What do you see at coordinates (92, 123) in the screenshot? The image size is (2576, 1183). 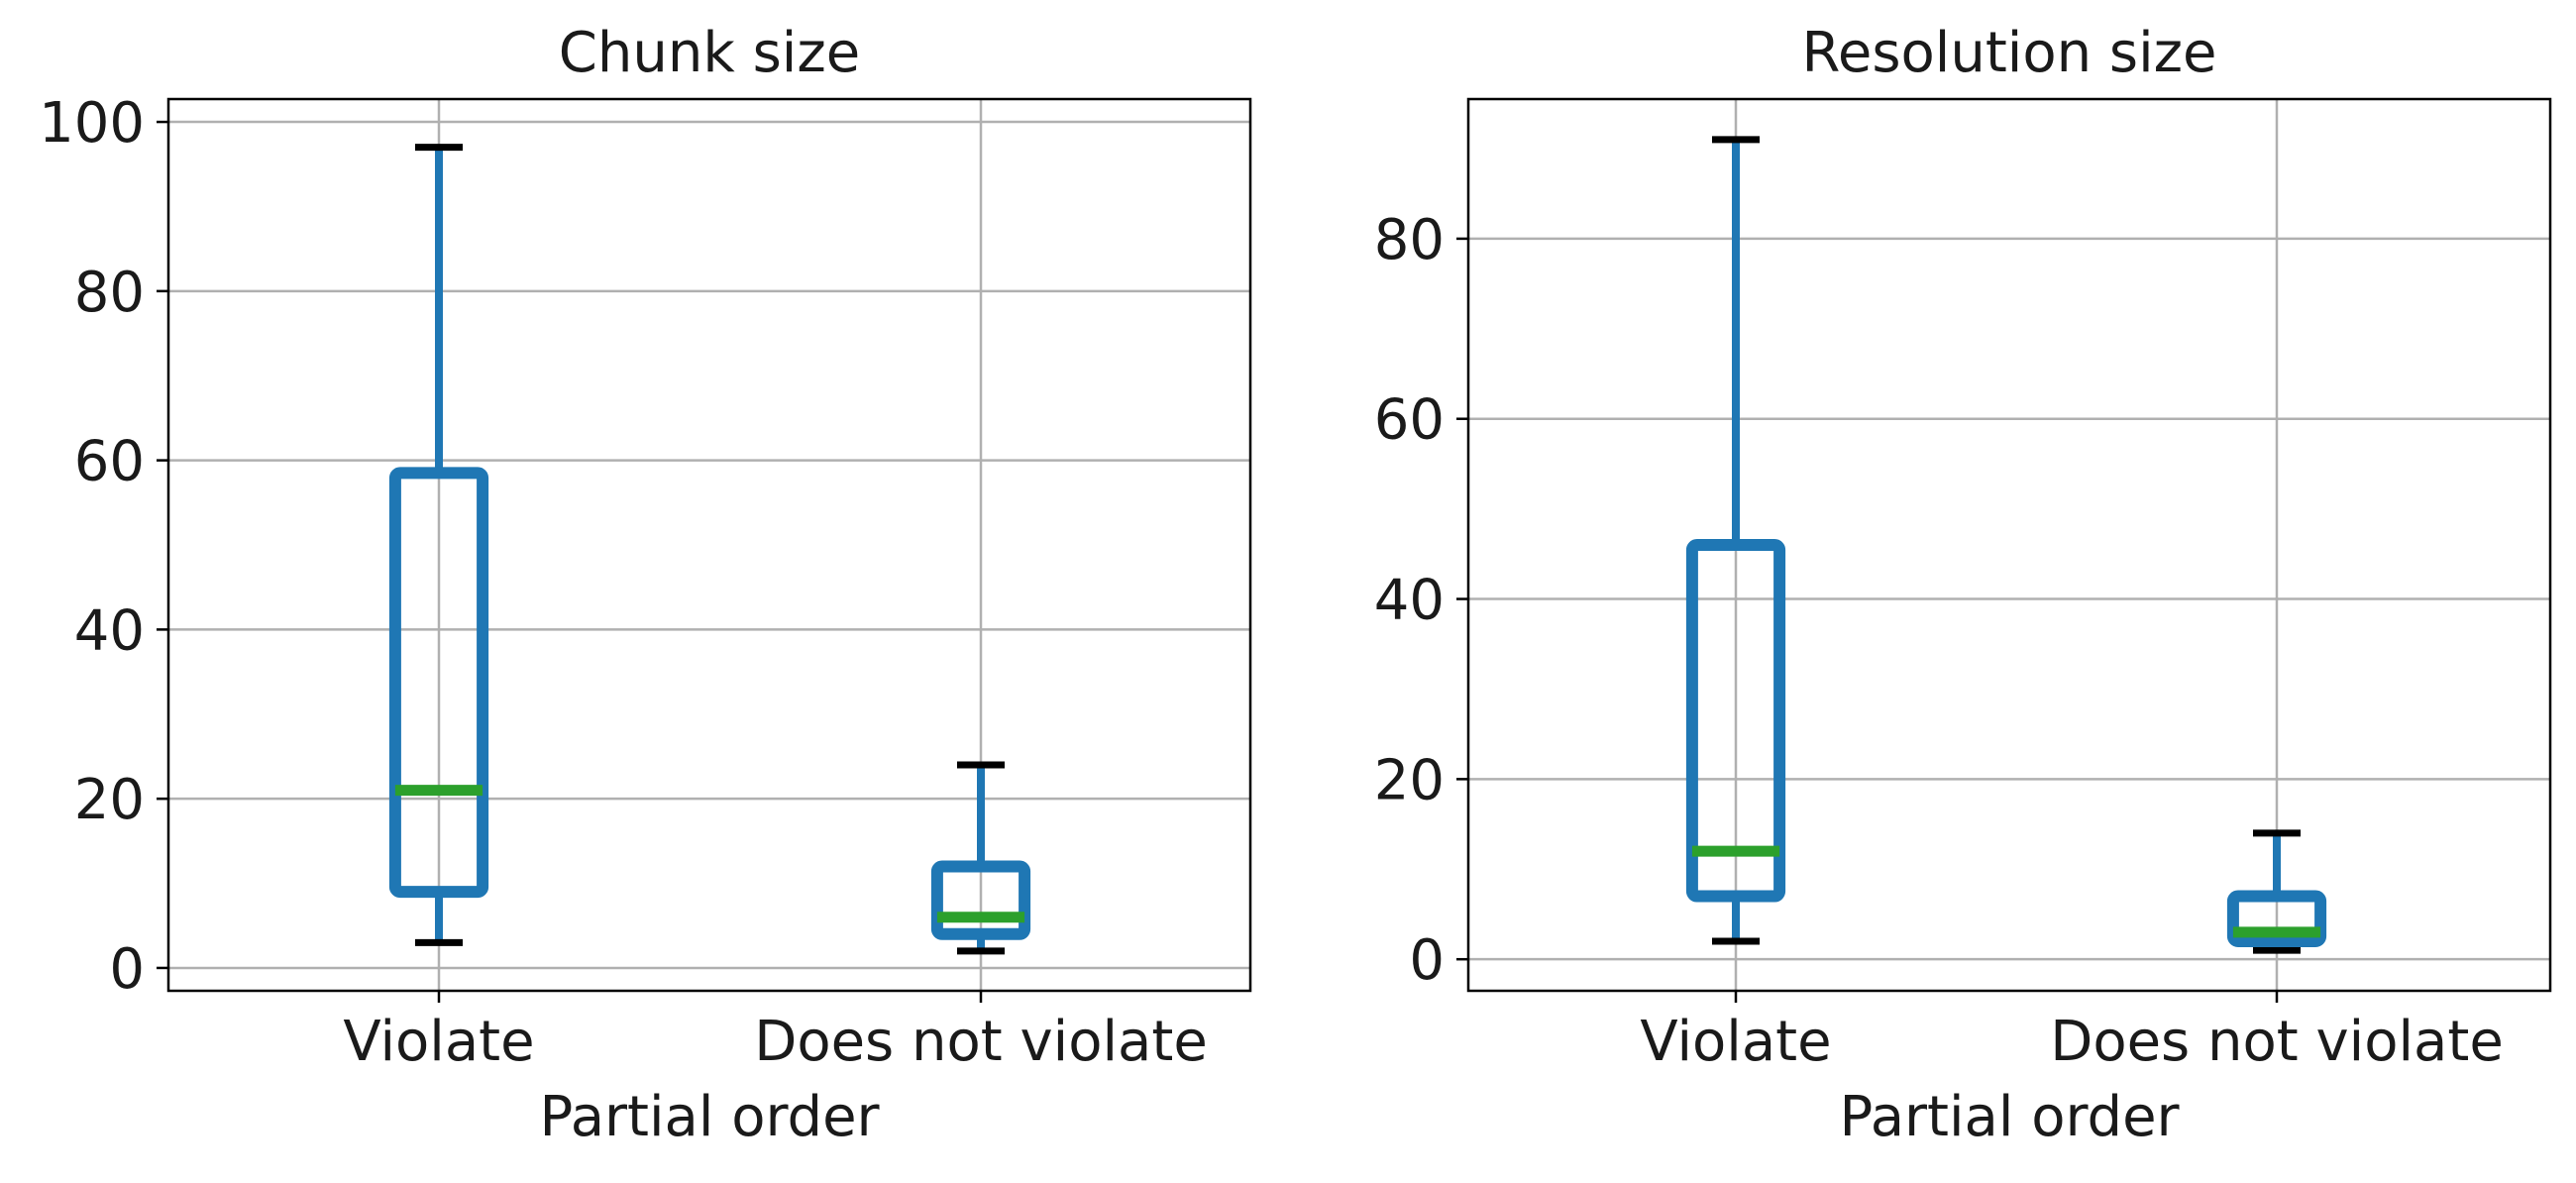 I see `y-tick-label: 100` at bounding box center [92, 123].